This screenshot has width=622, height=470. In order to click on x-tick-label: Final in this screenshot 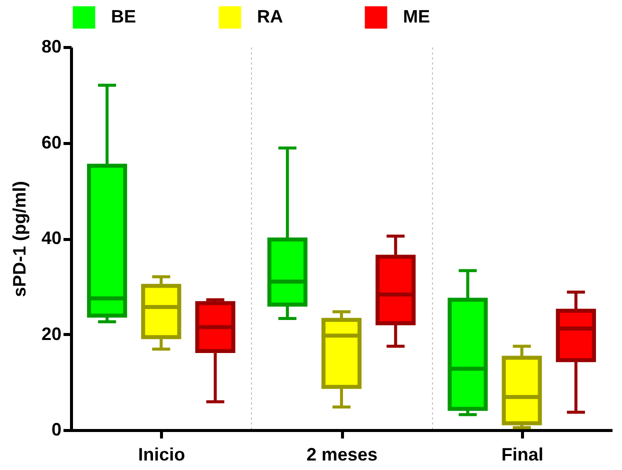, I will do `click(522, 454)`.